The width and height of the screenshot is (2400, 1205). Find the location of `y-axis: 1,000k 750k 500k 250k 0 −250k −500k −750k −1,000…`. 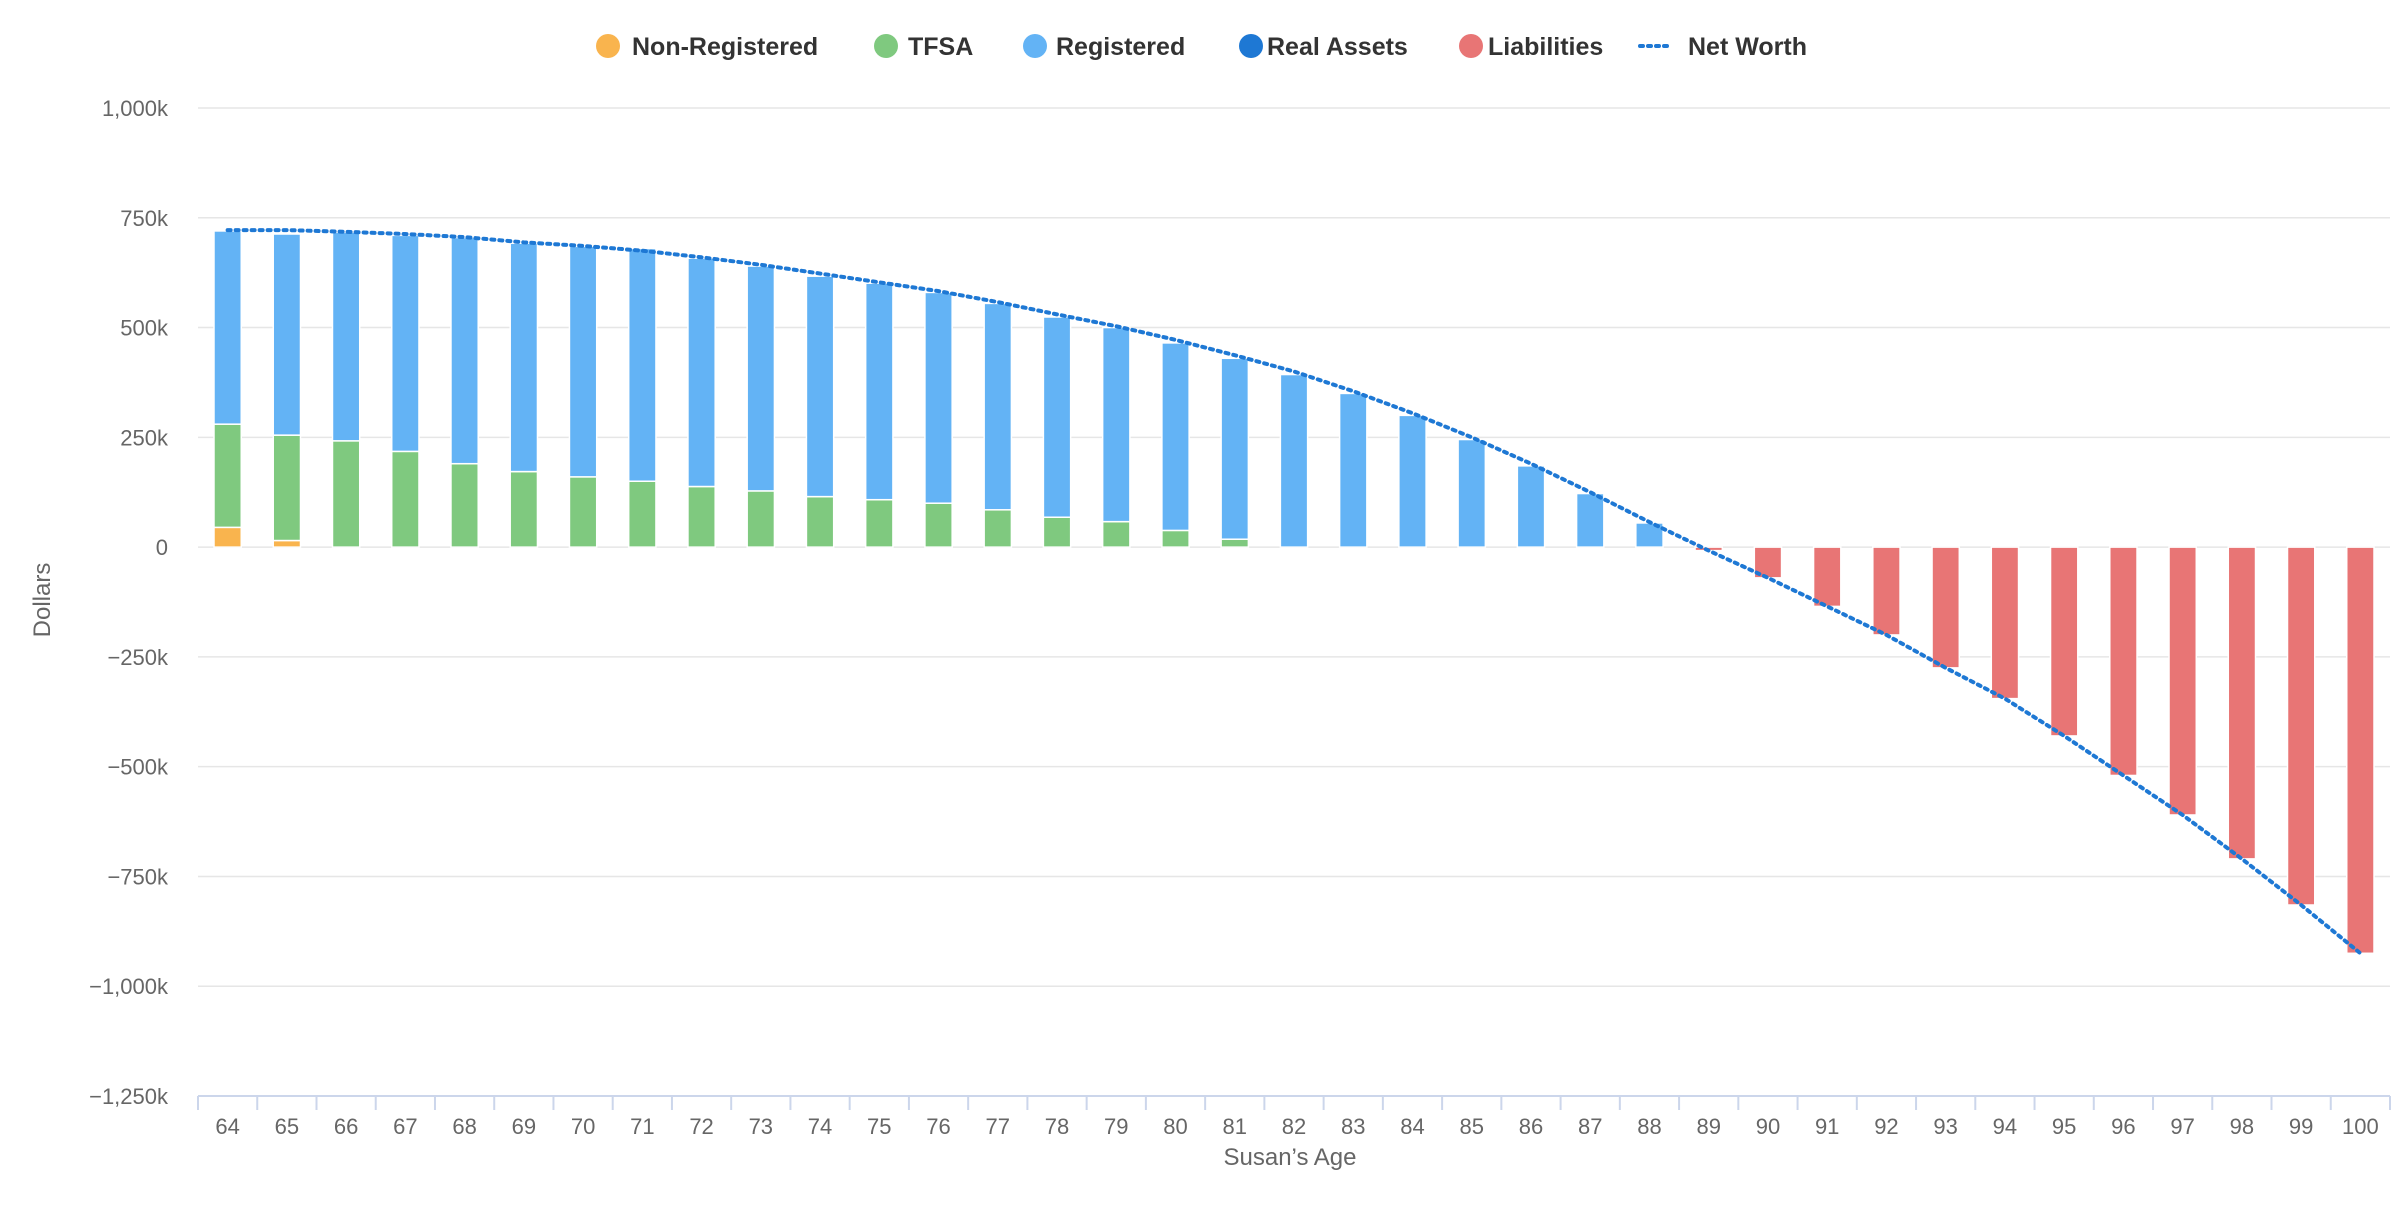

y-axis: 1,000k 750k 500k 250k 0 −250k −500k −750k −1,000… is located at coordinates (129, 602).